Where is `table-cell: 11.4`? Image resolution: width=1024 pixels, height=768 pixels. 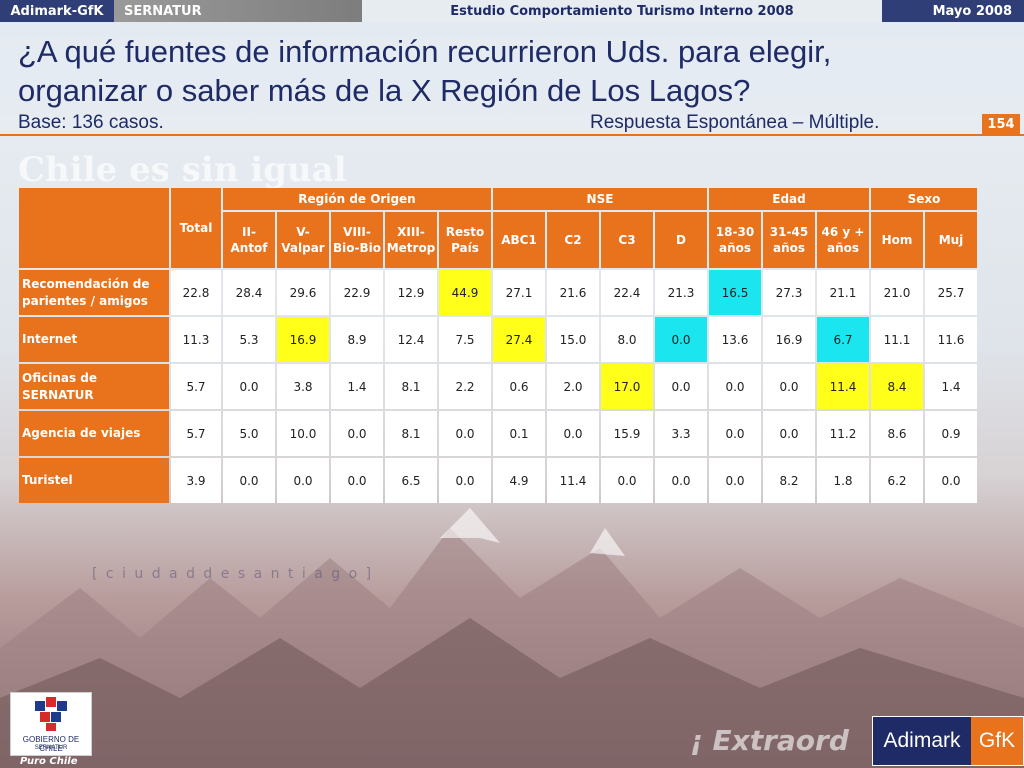
table-cell: 11.4 is located at coordinates (573, 480).